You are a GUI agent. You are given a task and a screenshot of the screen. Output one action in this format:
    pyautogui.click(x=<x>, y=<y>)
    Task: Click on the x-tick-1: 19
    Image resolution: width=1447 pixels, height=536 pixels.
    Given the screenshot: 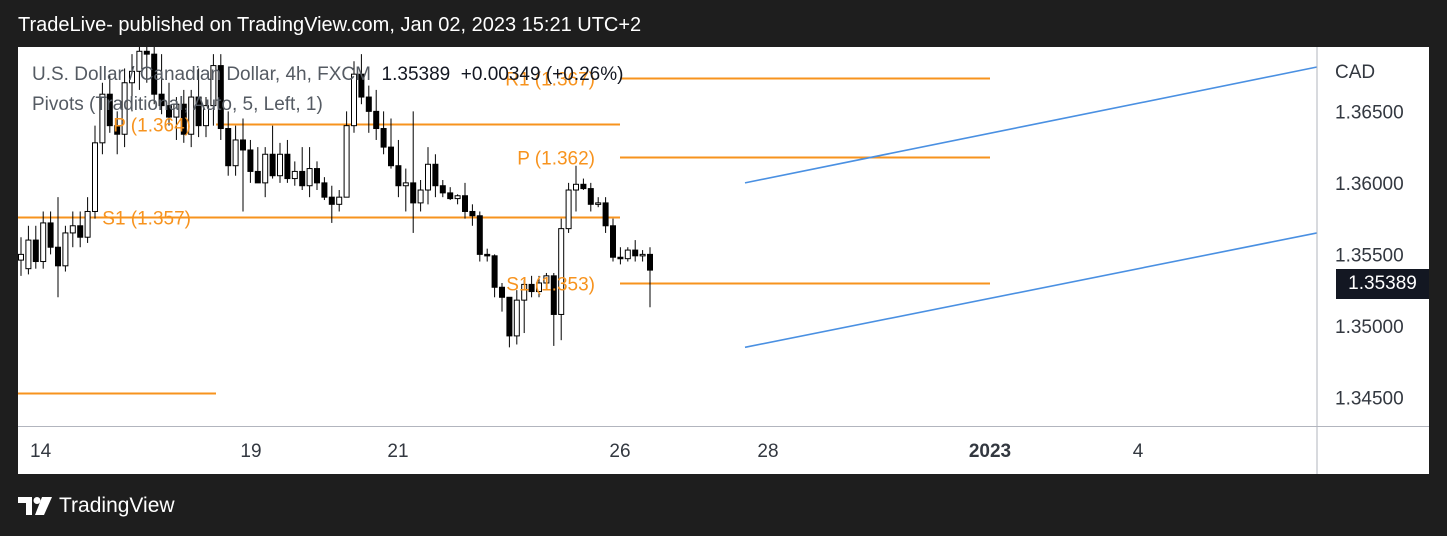 What is the action you would take?
    pyautogui.click(x=250, y=451)
    